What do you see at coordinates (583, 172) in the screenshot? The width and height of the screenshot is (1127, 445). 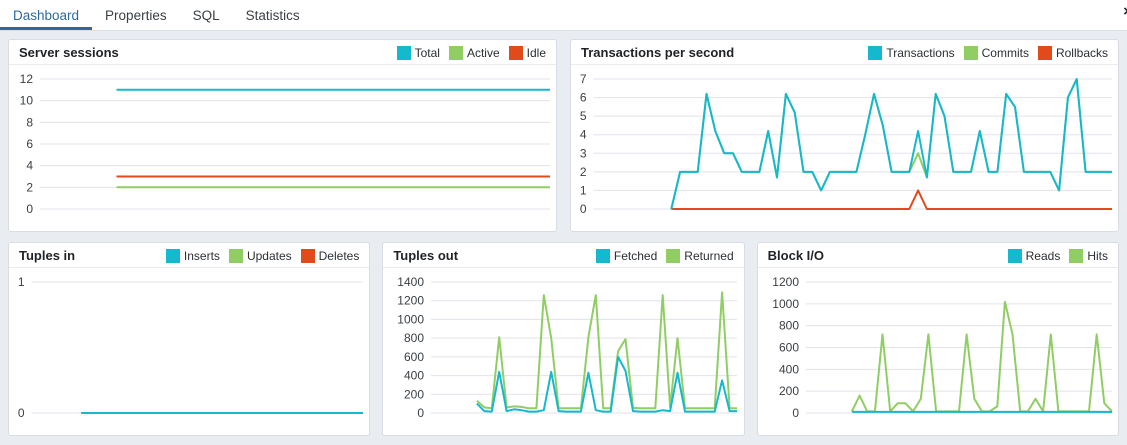 I see `svg-text: 2` at bounding box center [583, 172].